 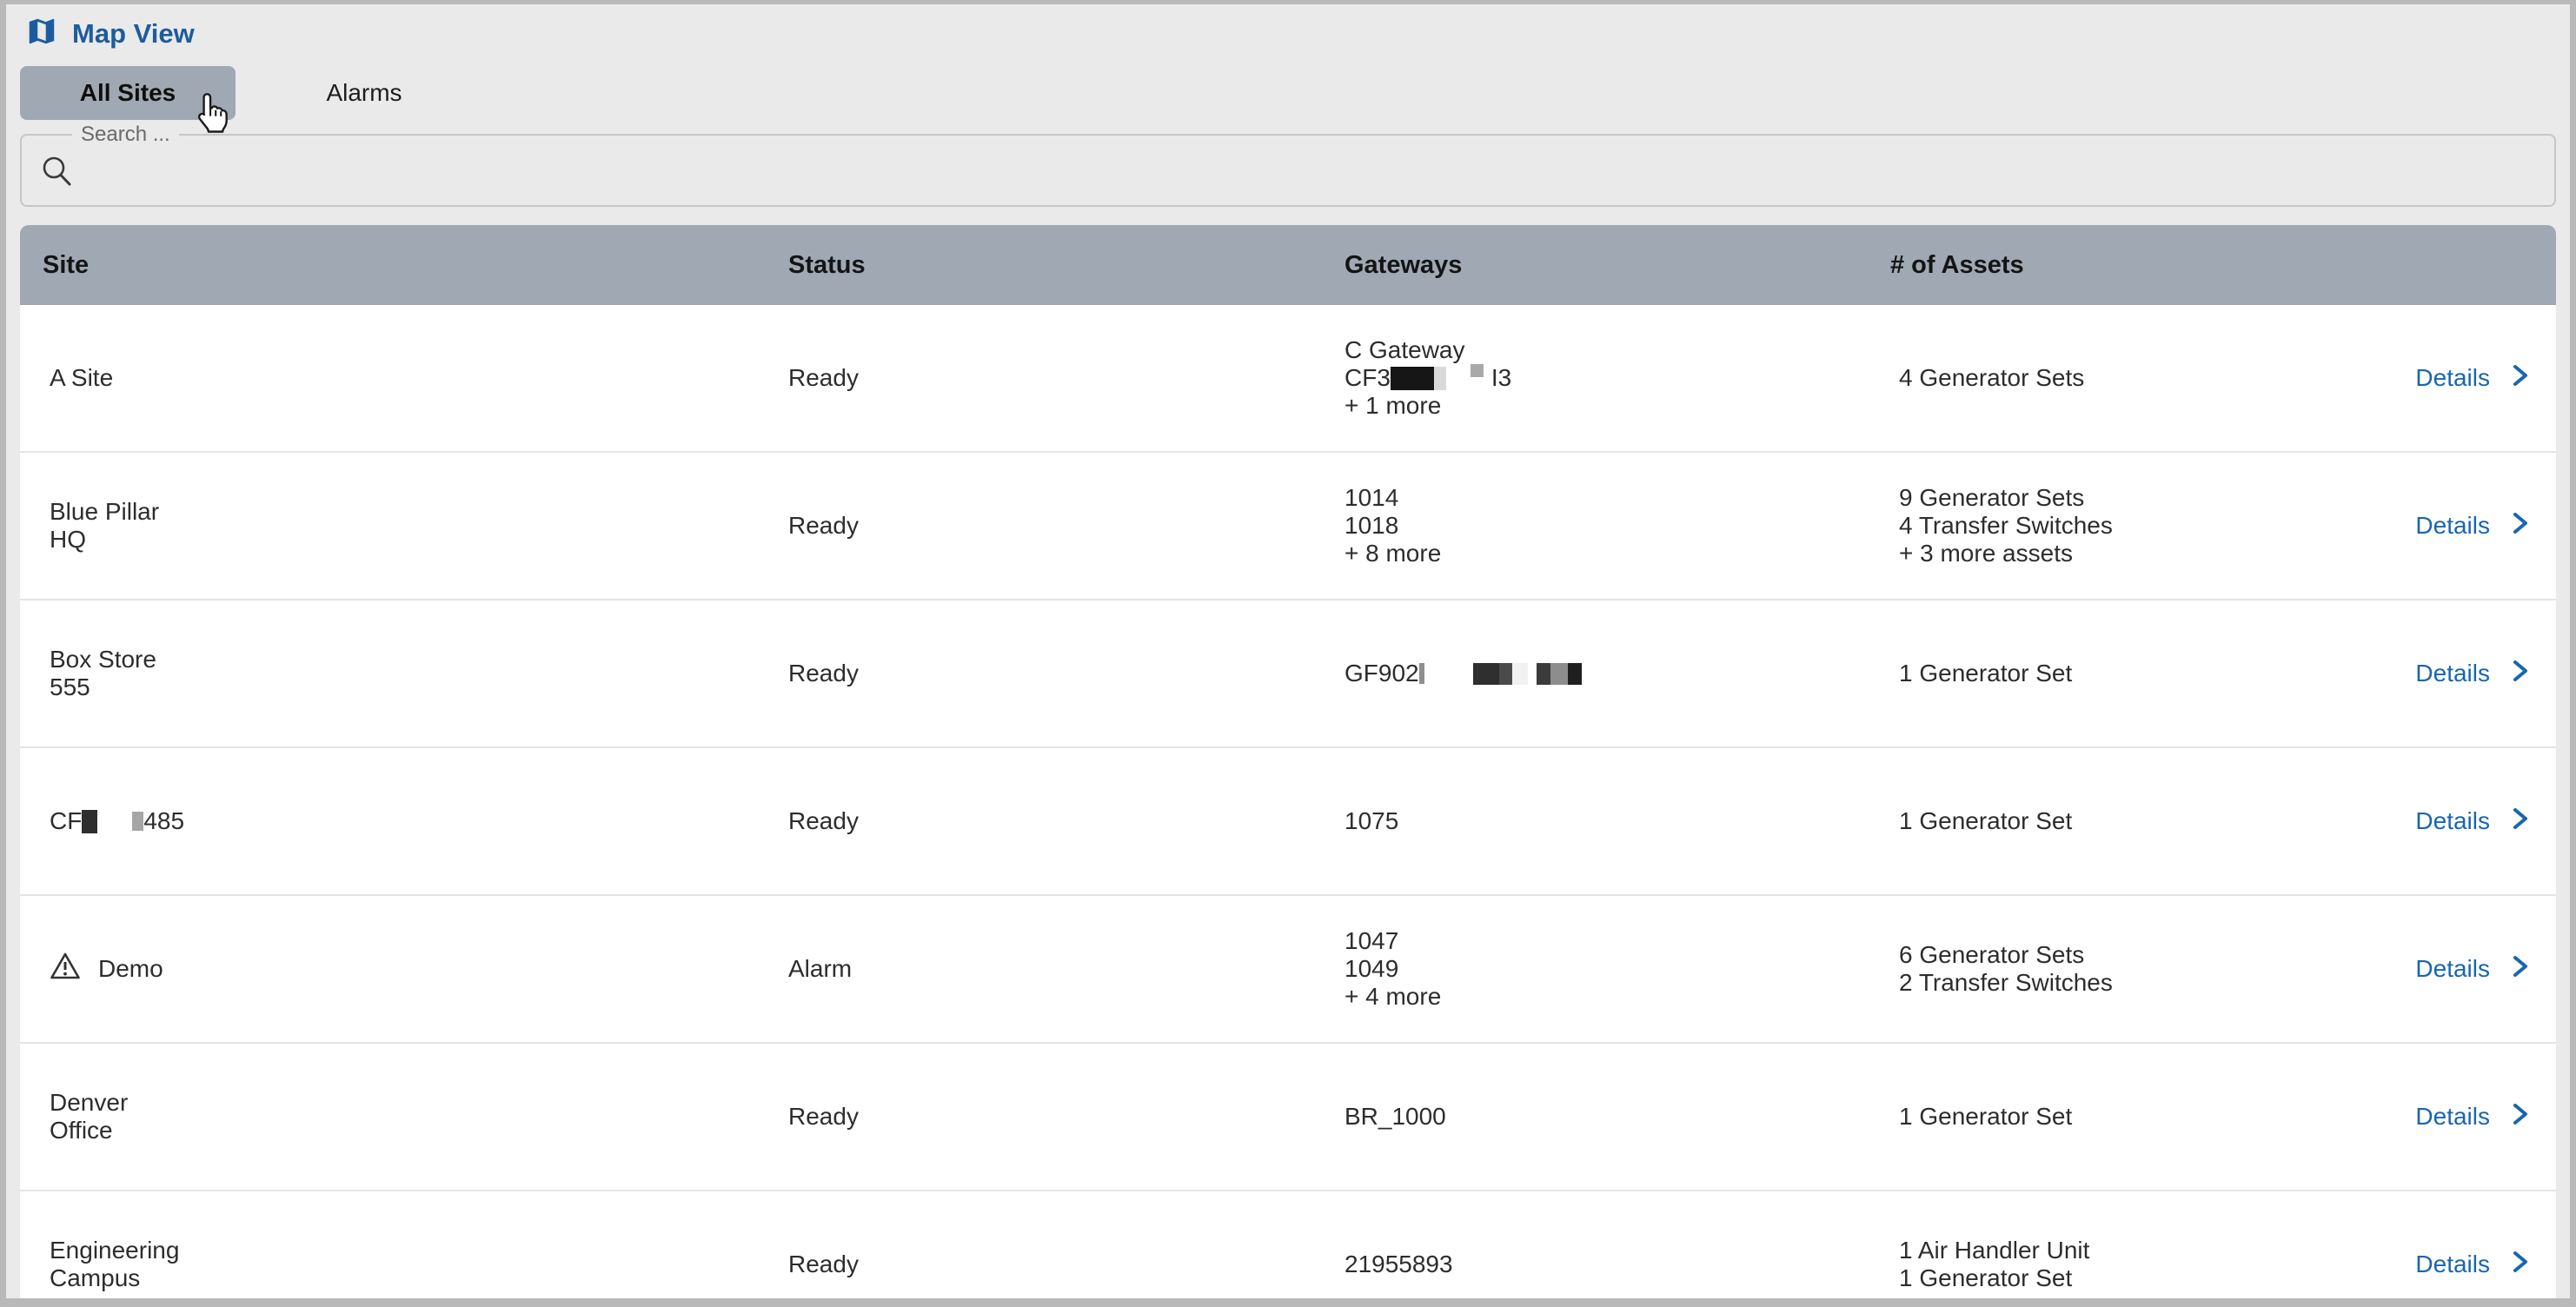 I want to click on cell-text: 21955893, so click(x=1398, y=1264).